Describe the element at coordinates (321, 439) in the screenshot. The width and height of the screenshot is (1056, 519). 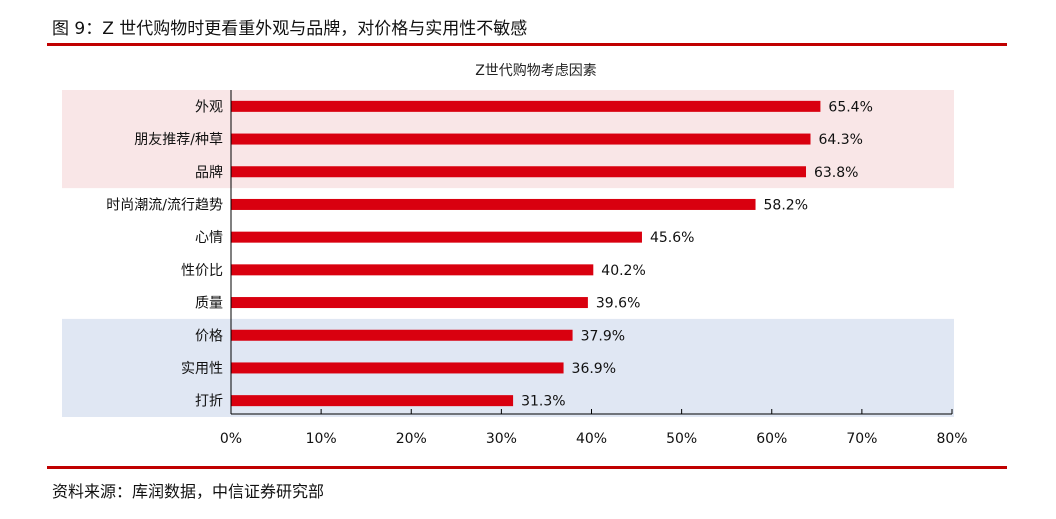
I see `x-tick-label: 10%` at that location.